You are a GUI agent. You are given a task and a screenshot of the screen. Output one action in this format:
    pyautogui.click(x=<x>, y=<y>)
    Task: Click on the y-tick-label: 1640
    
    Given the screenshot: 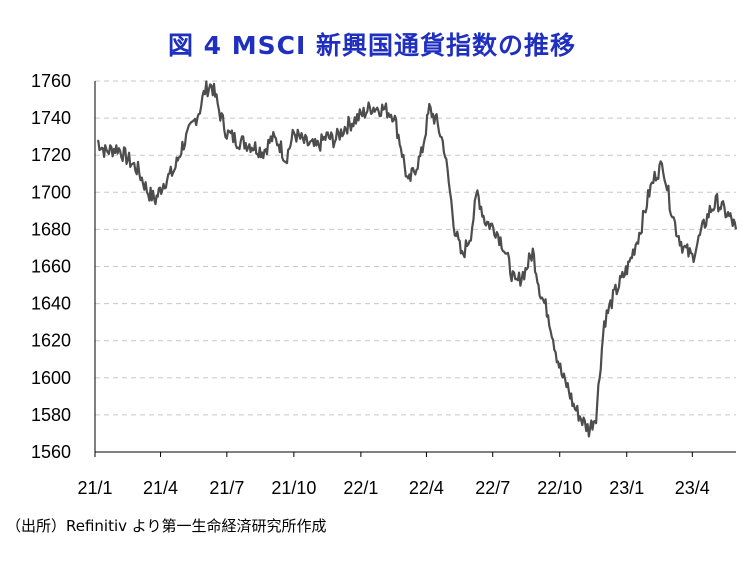 What is the action you would take?
    pyautogui.click(x=51, y=304)
    